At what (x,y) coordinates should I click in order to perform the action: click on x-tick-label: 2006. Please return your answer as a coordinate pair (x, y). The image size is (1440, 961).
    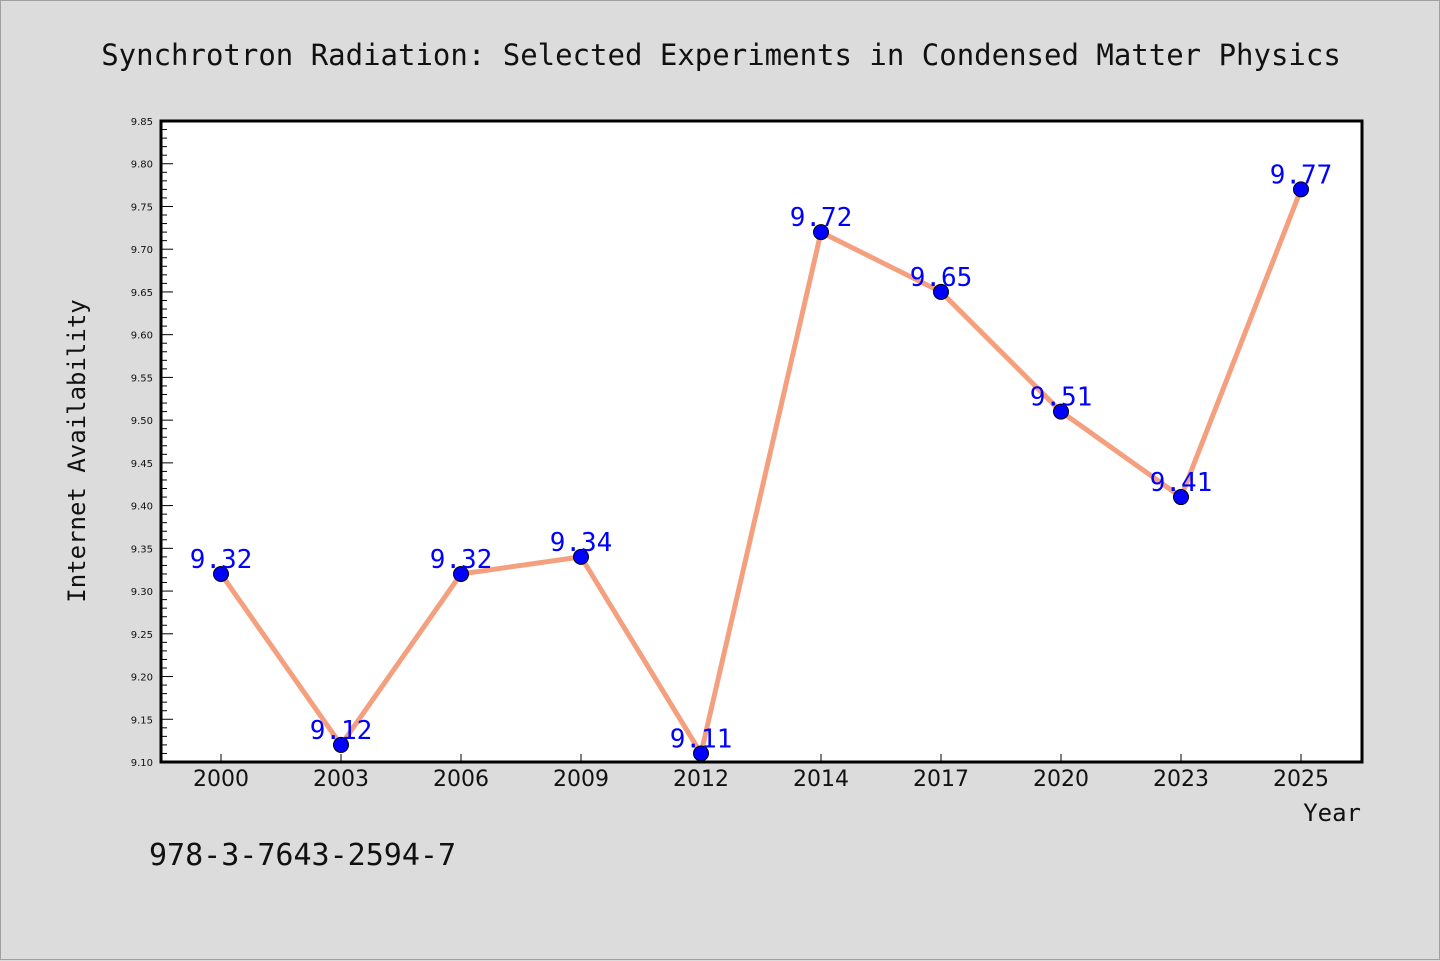
    Looking at the image, I should click on (461, 779).